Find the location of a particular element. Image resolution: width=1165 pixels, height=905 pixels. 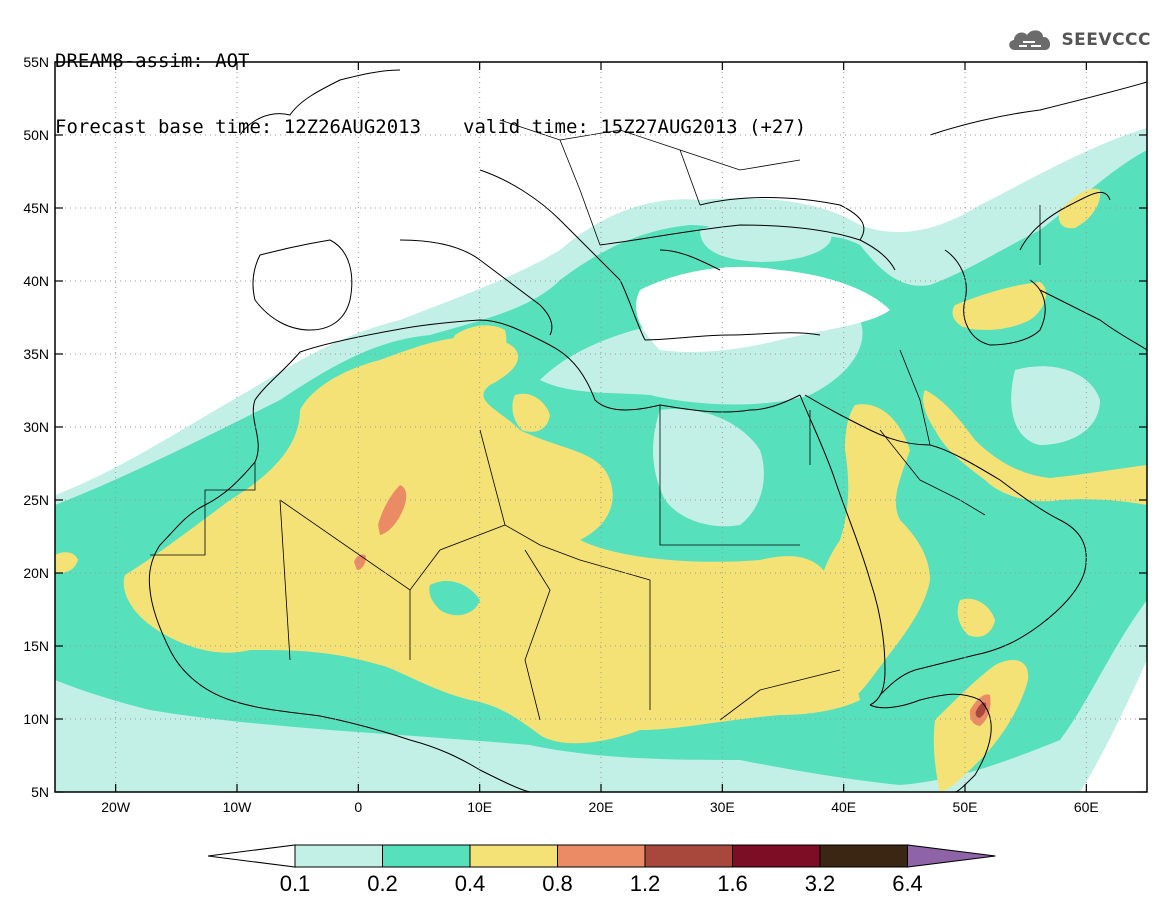

colorbar: 0.1 0.2 0.4 0.8 1.2 1.6 3.2 6.4 is located at coordinates (601, 870).